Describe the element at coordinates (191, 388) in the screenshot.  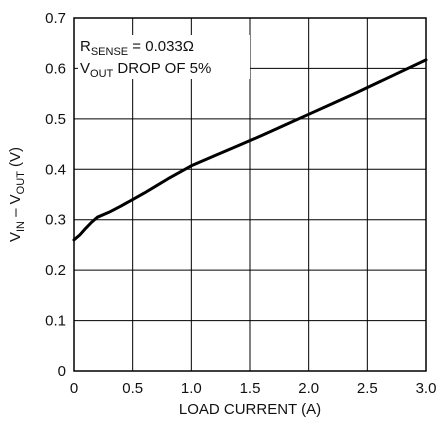
I see `x-tick-label: 1.0` at that location.